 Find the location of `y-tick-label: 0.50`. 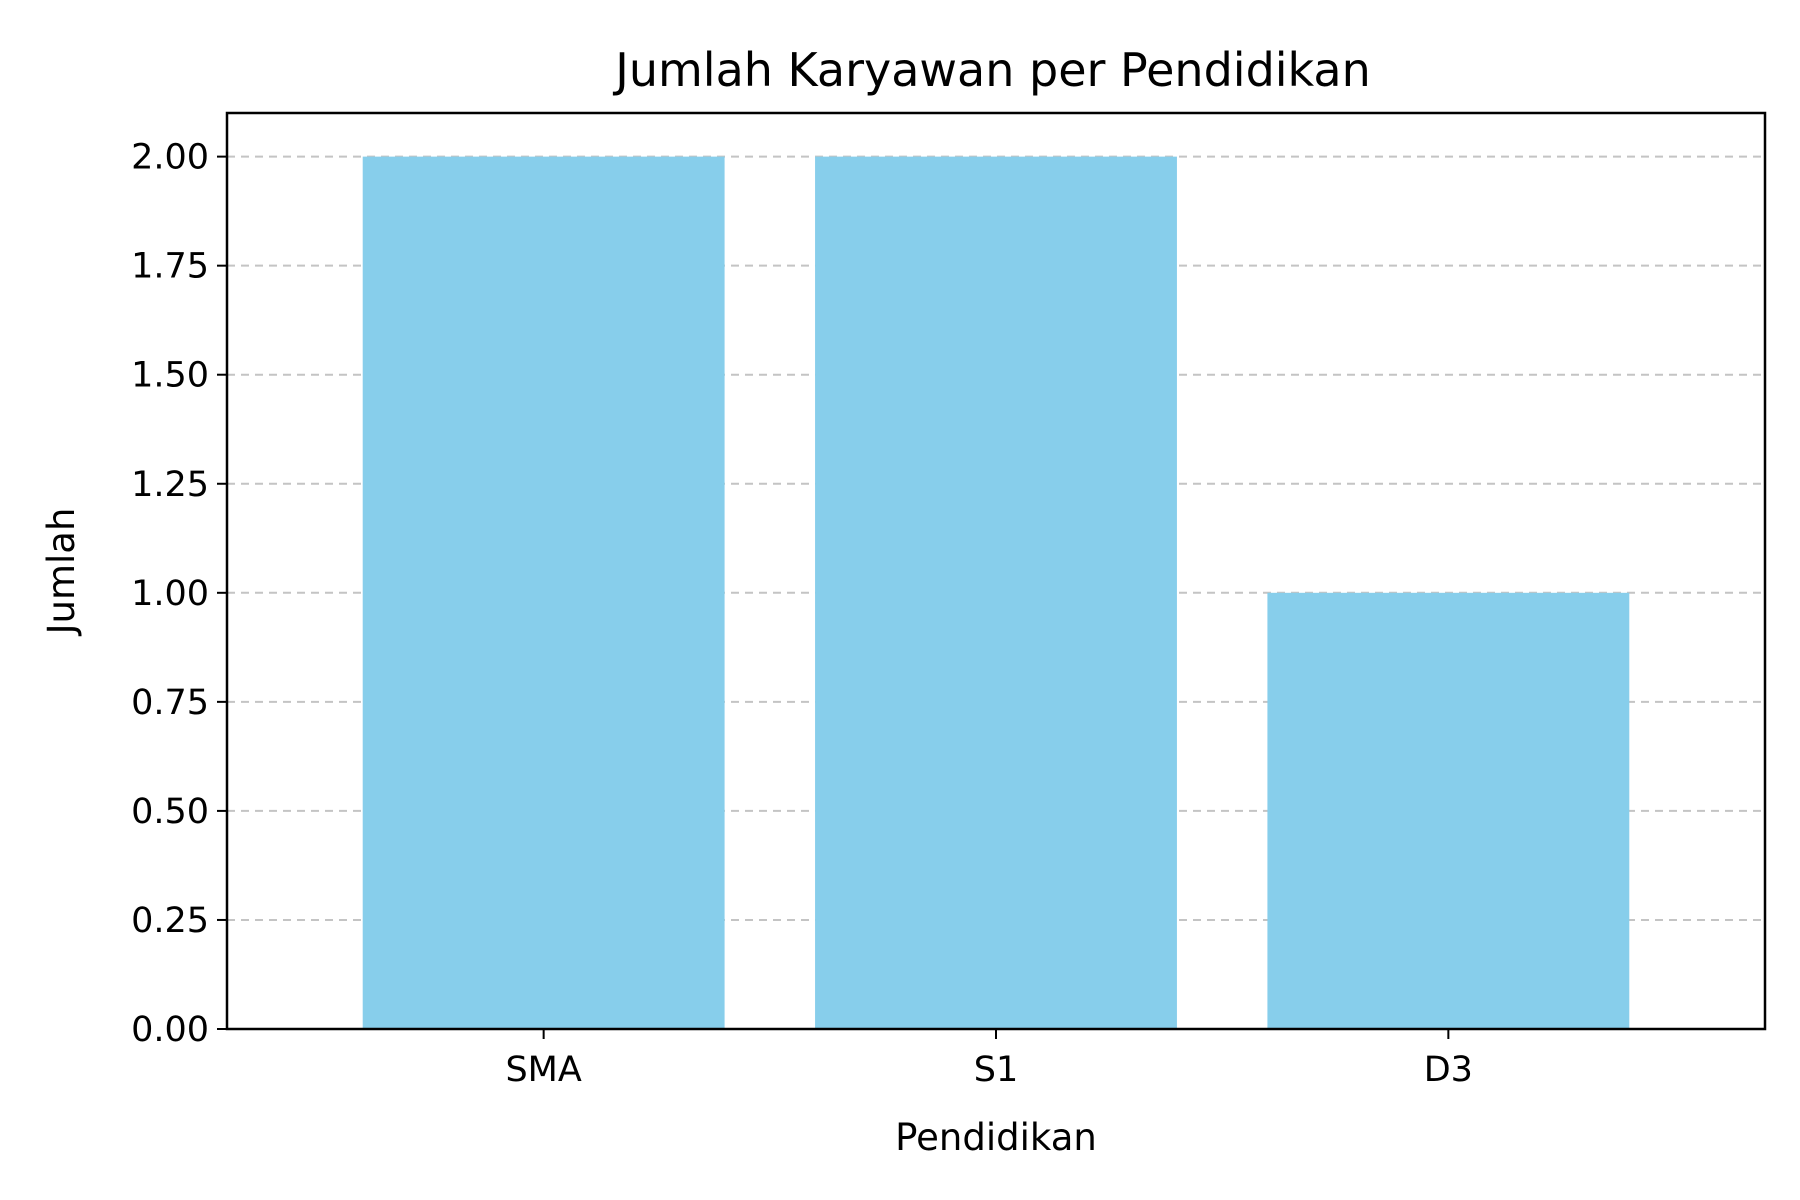

y-tick-label: 0.50 is located at coordinates (170, 812).